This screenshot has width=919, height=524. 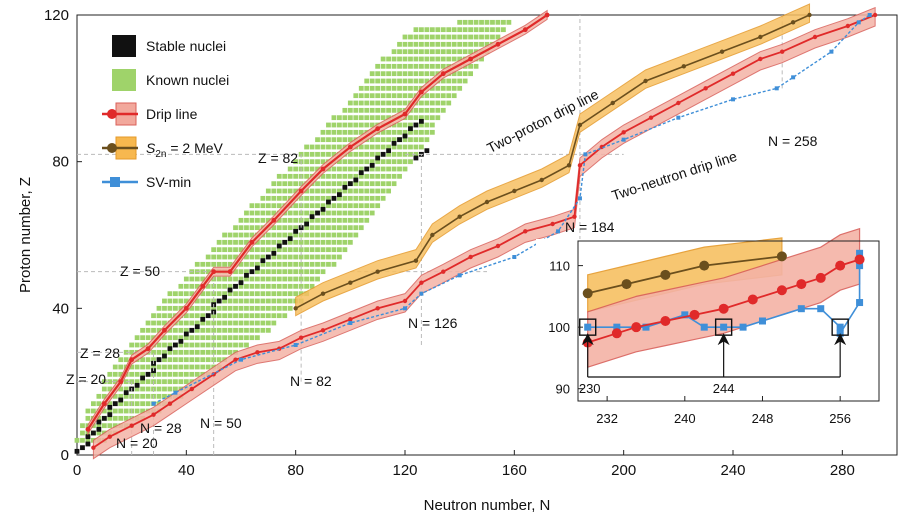 I want to click on y-tick-label: 40, so click(x=60, y=308).